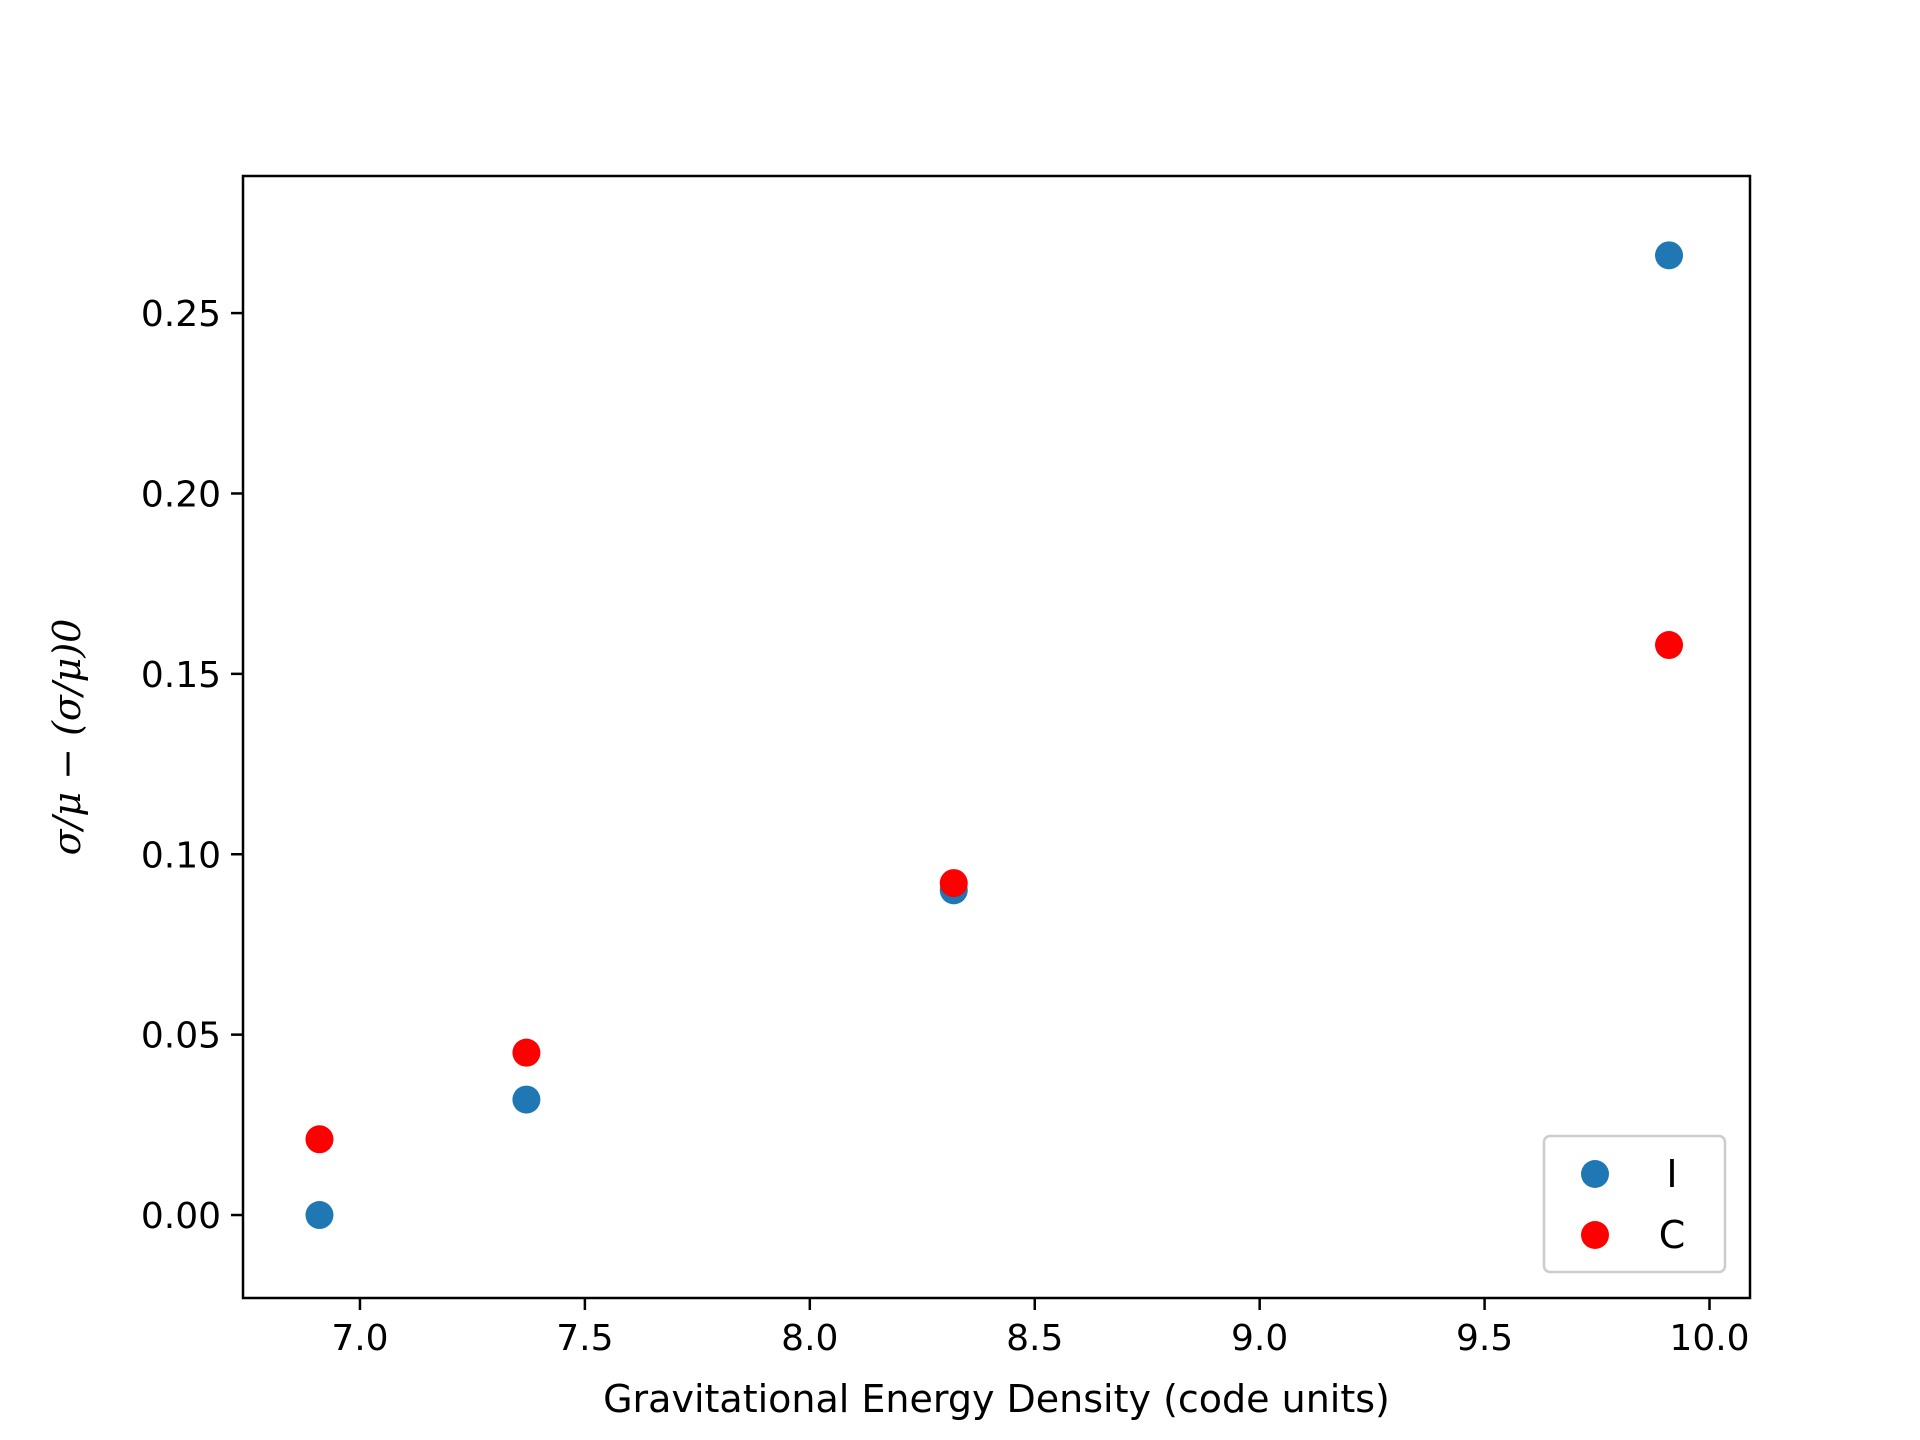 The image size is (1920, 1440). I want to click on x-tick-label: 7.0, so click(359, 1338).